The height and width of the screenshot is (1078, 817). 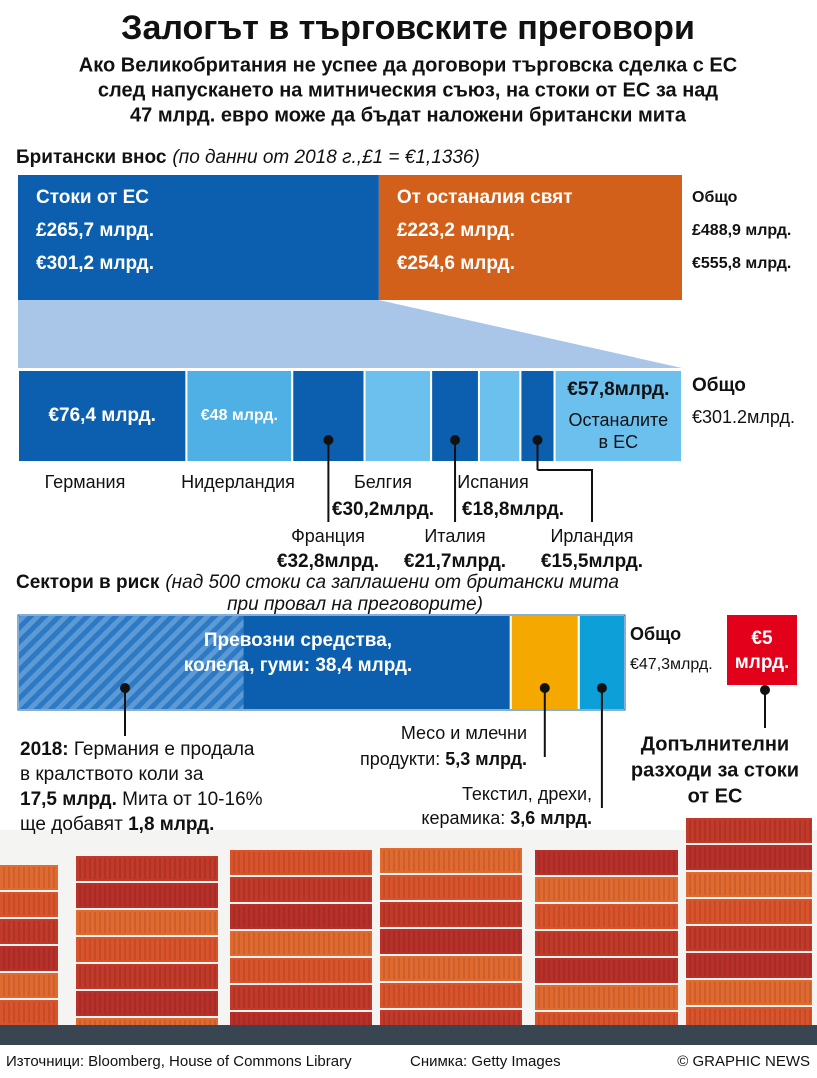 I want to click on title: Залогът в търговските преговори, so click(x=408, y=28).